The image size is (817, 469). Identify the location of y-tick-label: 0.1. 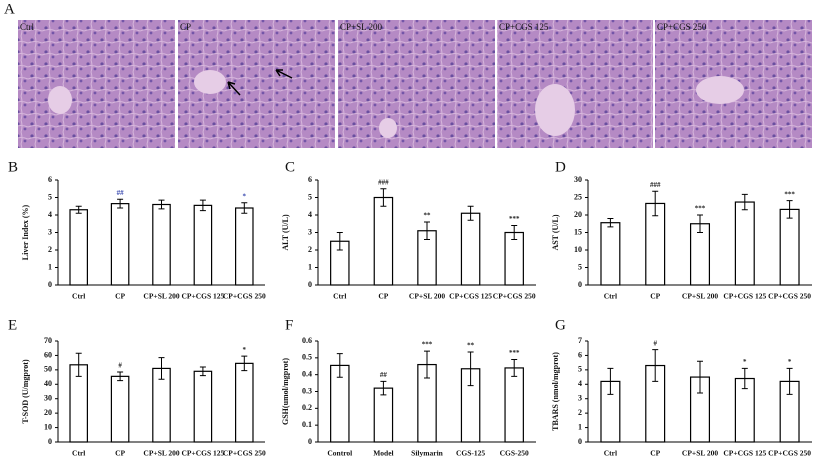
(307, 424).